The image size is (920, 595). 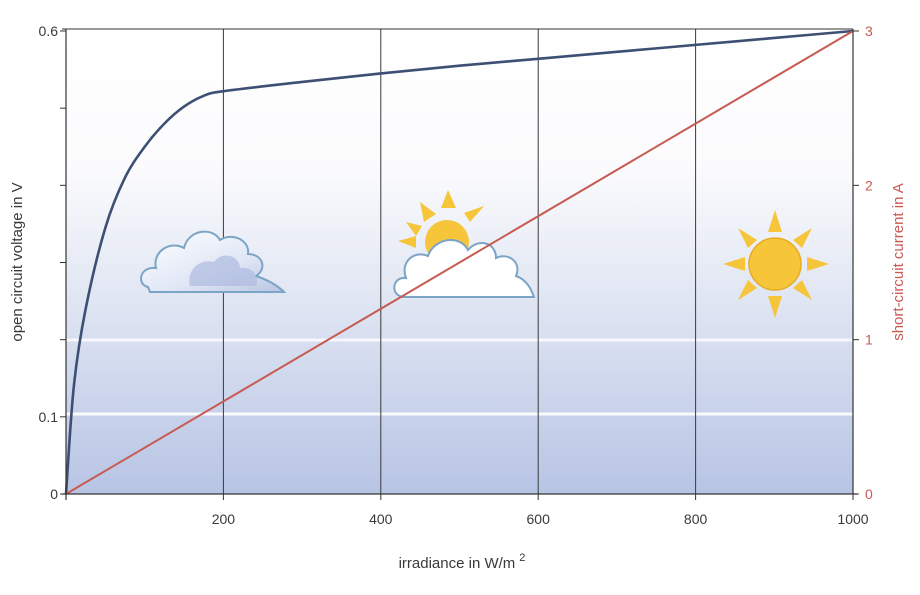 I want to click on x-tick-label: 600, so click(x=539, y=519).